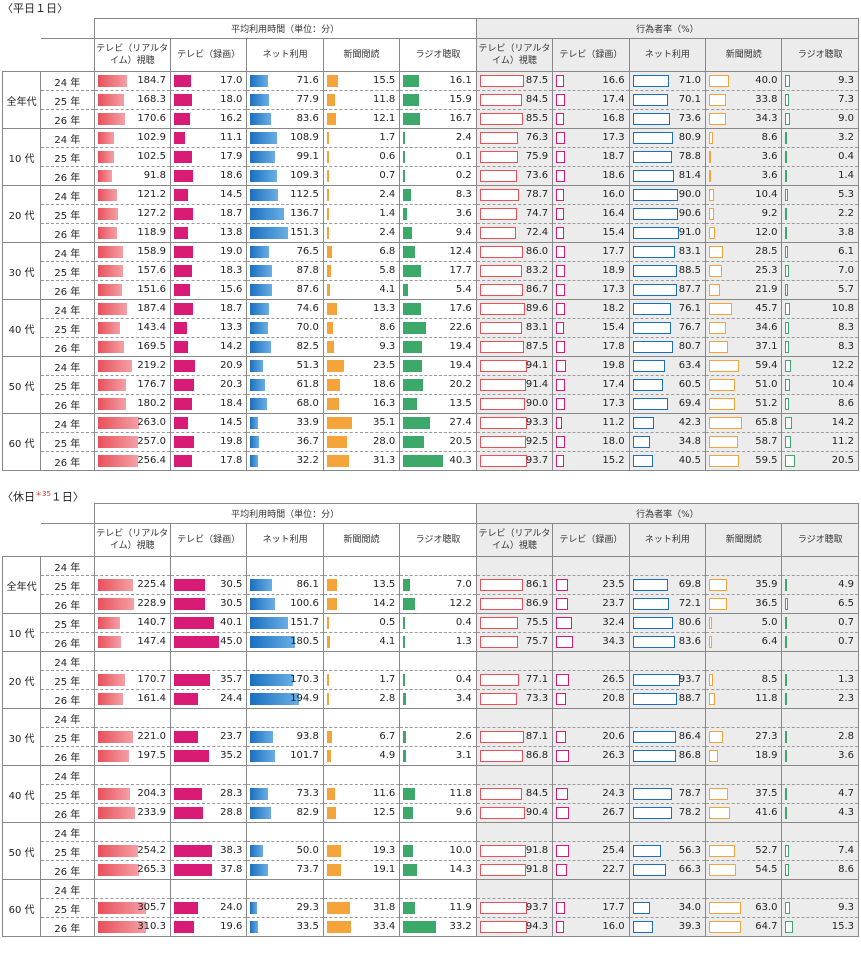  What do you see at coordinates (307, 403) in the screenshot?
I see `time-value: 68.0` at bounding box center [307, 403].